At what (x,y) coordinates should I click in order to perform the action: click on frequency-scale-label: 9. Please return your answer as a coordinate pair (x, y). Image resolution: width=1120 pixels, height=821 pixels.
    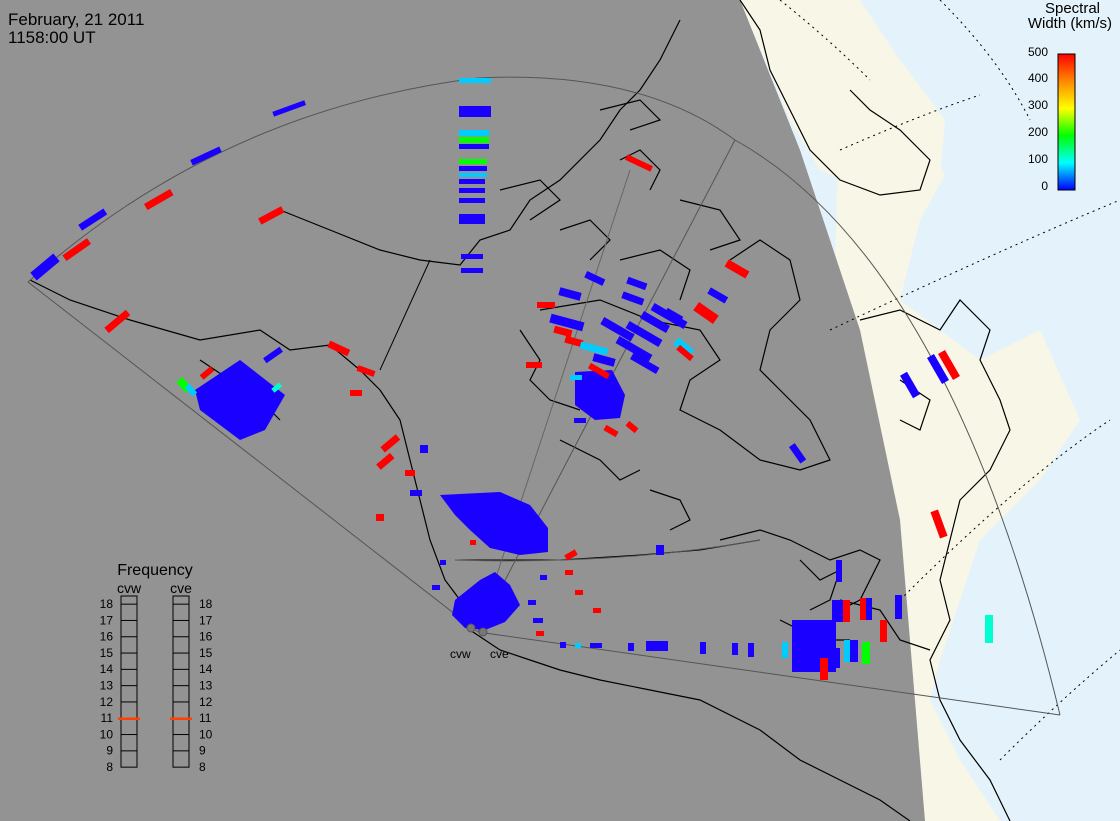
    Looking at the image, I should click on (202, 751).